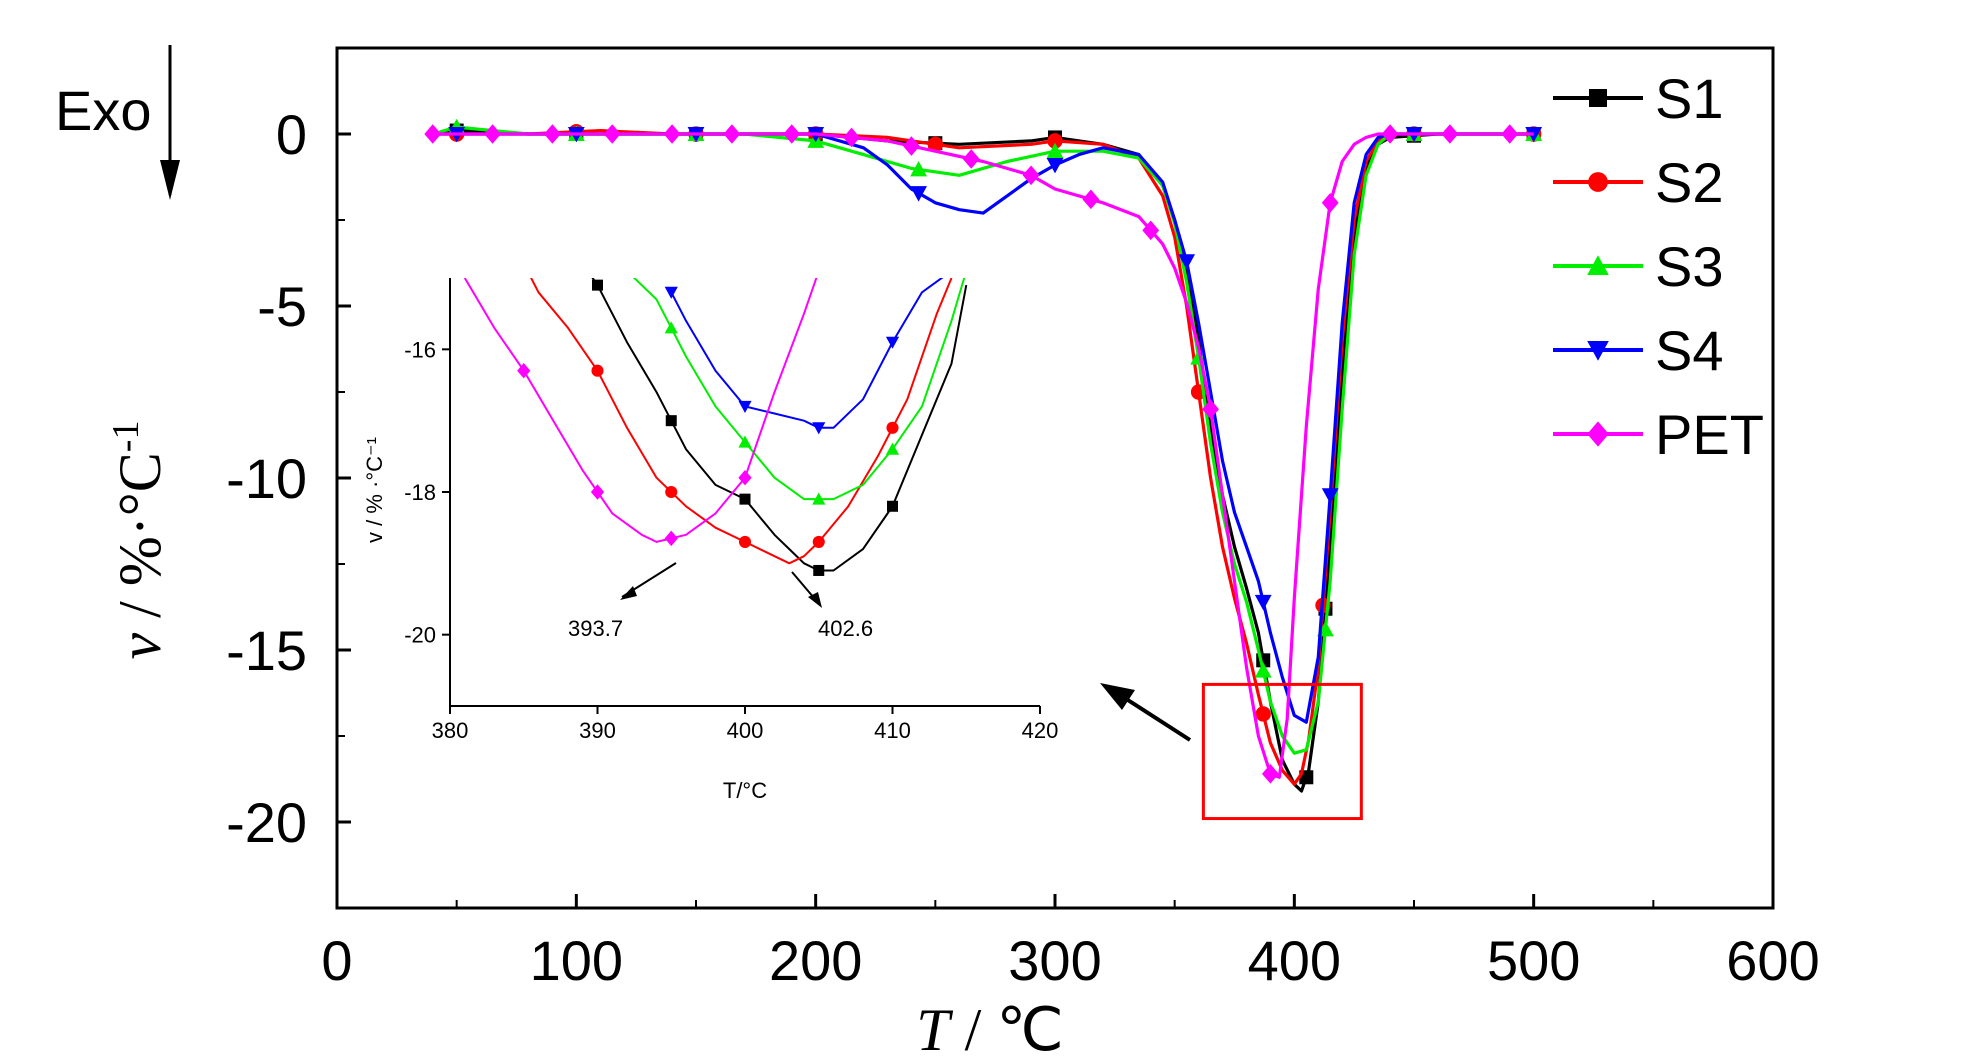 The width and height of the screenshot is (1984, 1062). Describe the element at coordinates (845, 628) in the screenshot. I see `inset-annot-label-2: 402.6` at that location.